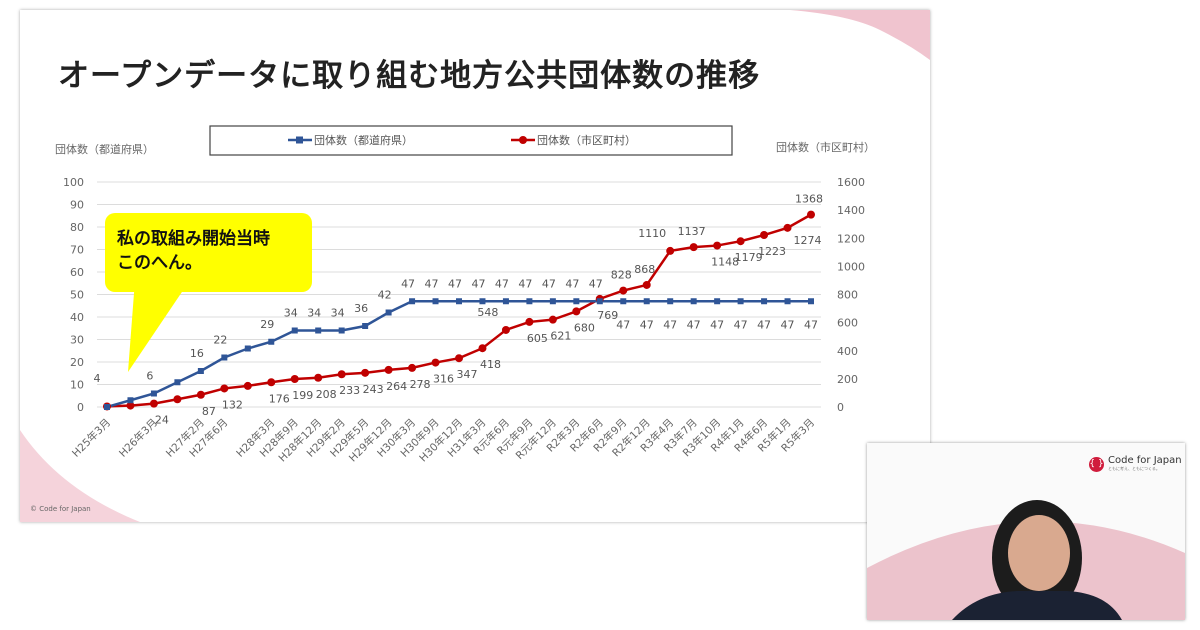 Image resolution: width=1200 pixels, height=630 pixels. Describe the element at coordinates (808, 240) in the screenshot. I see `data-label-municipality: 1274` at that location.